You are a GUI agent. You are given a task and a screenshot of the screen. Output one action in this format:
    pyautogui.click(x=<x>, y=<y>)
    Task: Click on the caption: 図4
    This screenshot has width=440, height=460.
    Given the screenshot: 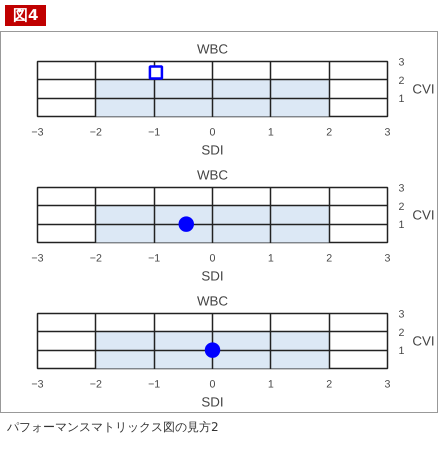 What is the action you would take?
    pyautogui.click(x=25, y=15)
    